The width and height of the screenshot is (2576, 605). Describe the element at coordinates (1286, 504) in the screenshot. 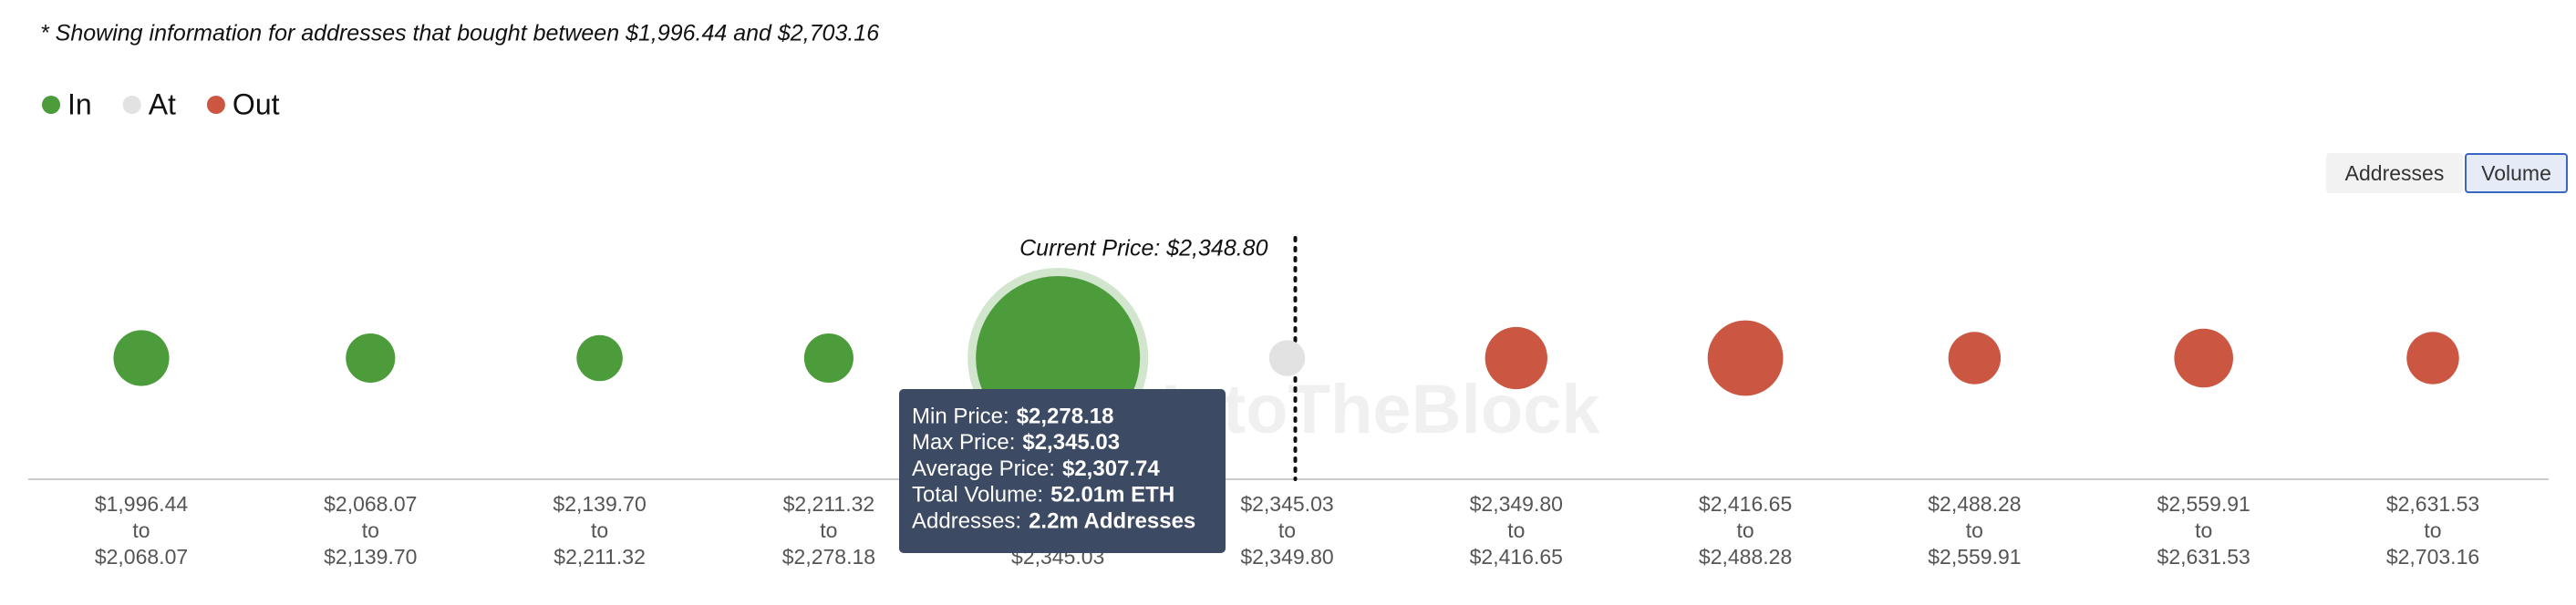

I see `range-from: $2,345.03` at that location.